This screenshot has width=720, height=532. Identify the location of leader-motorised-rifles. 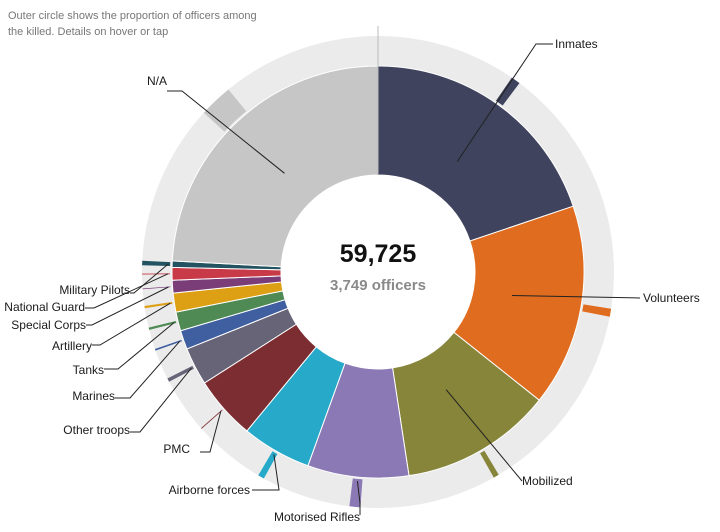
(358, 497).